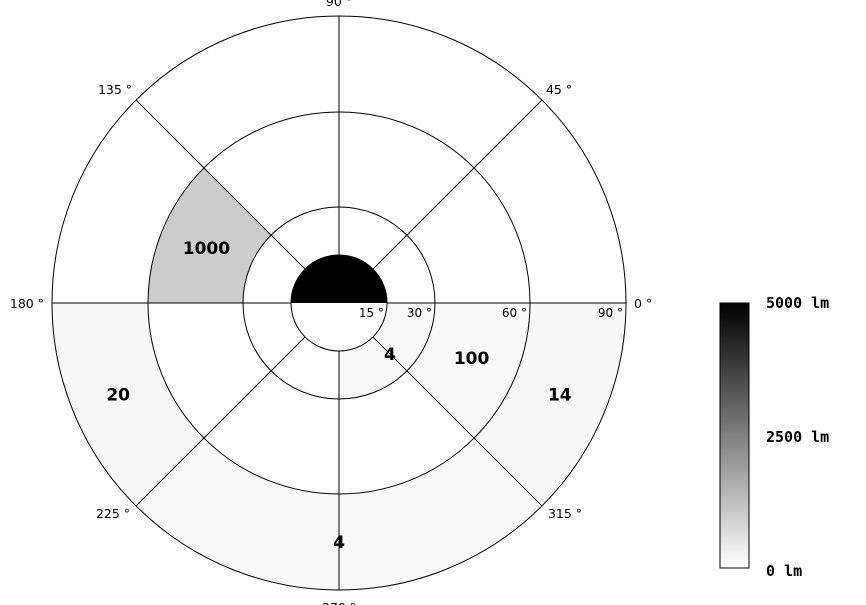  I want to click on cell-value-label-2: 1000, so click(206, 249).